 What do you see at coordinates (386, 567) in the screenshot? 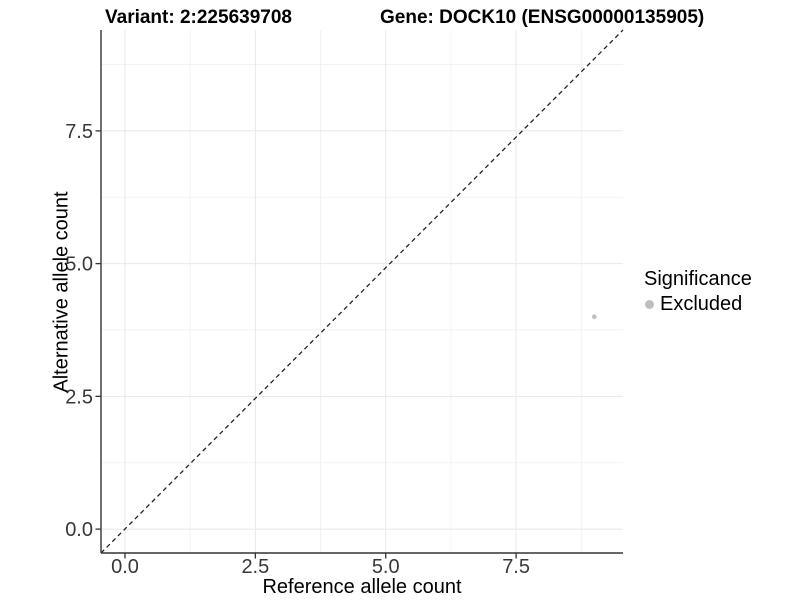
I see `x-tick-label: 5.0` at bounding box center [386, 567].